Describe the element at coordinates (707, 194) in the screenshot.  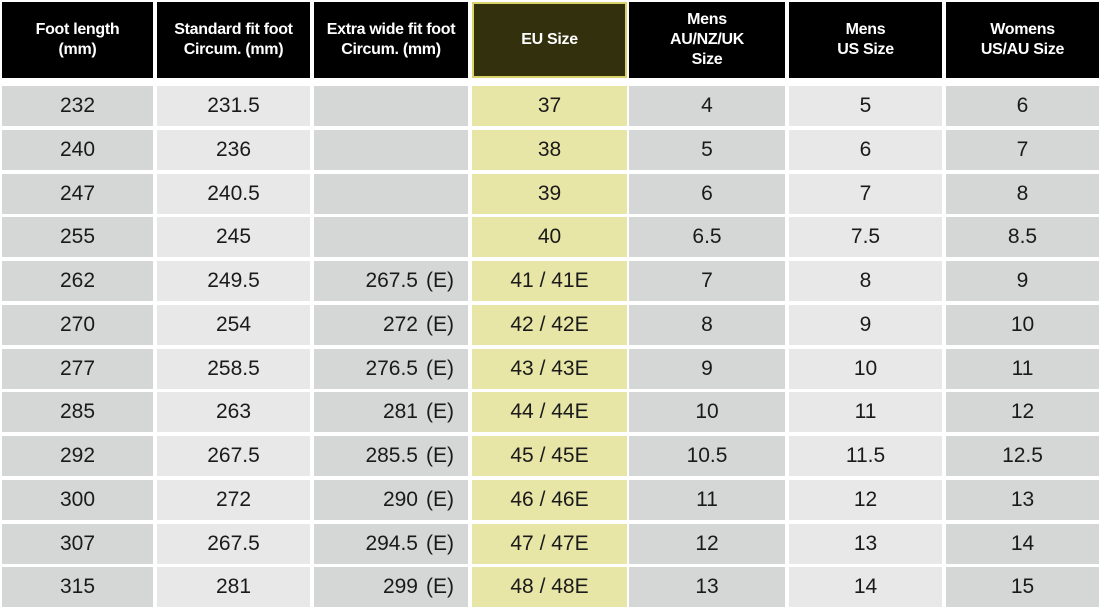
I see `cell-mens-au-nz-uk: 6` at that location.